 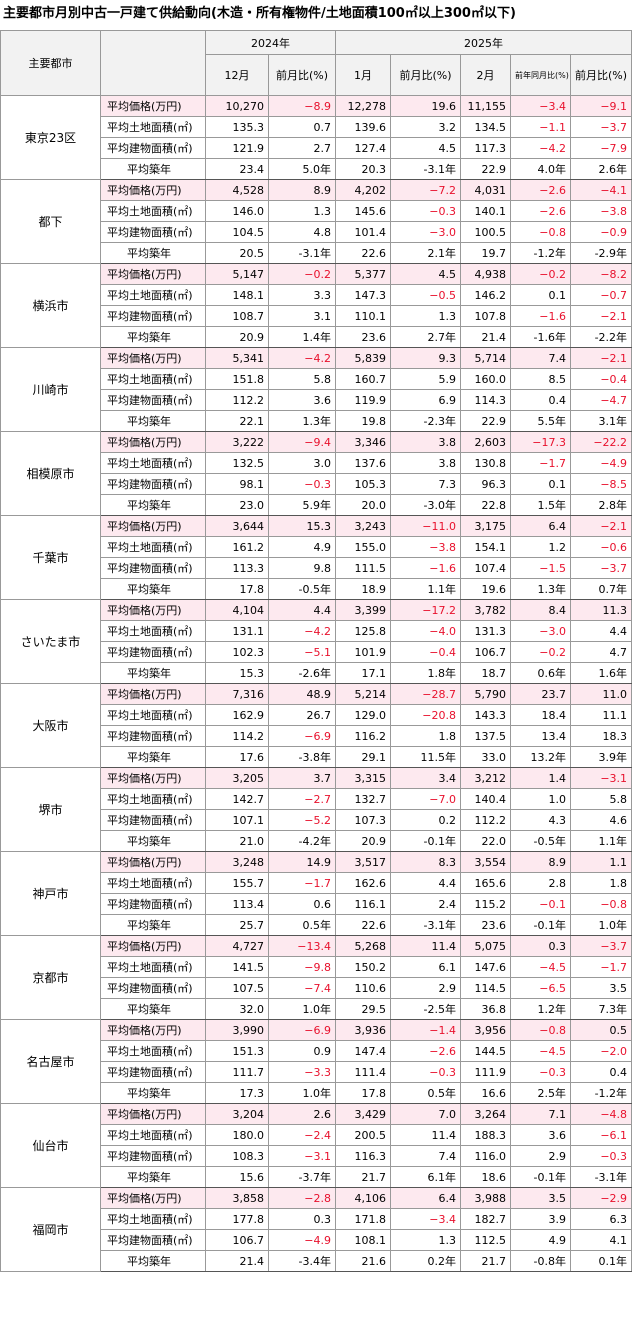 What do you see at coordinates (302, 568) in the screenshot?
I see `cell-value: 9.8` at bounding box center [302, 568].